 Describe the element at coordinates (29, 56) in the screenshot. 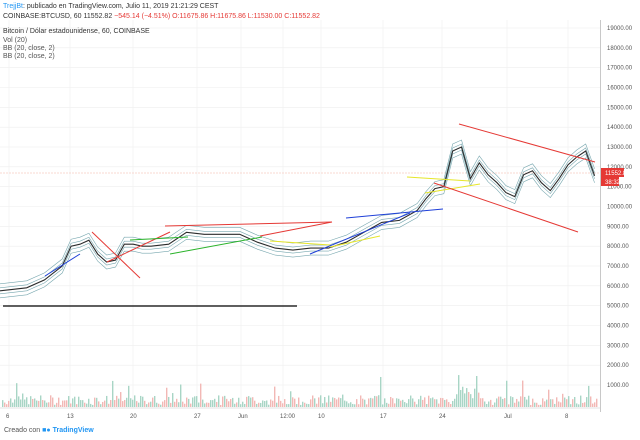

I see `study-bollinger-2: BB (20, close, 2)` at that location.